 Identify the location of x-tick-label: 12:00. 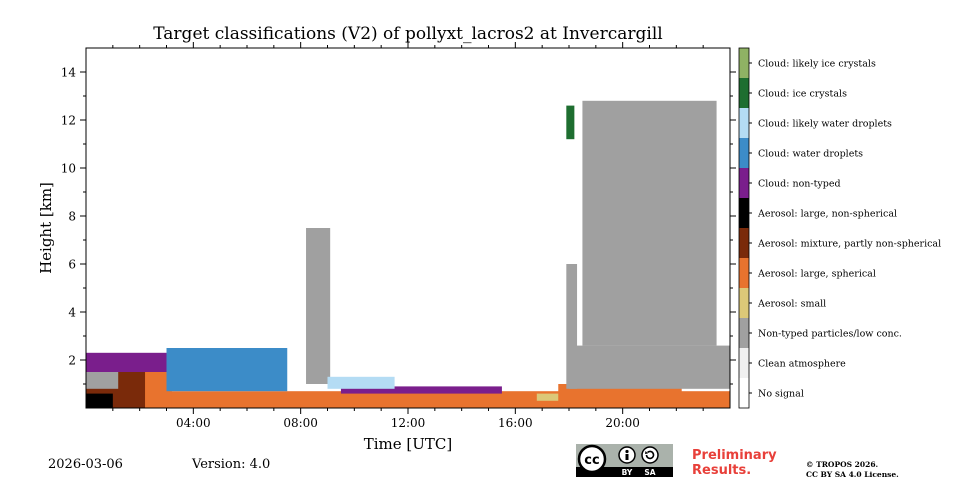
(408, 423).